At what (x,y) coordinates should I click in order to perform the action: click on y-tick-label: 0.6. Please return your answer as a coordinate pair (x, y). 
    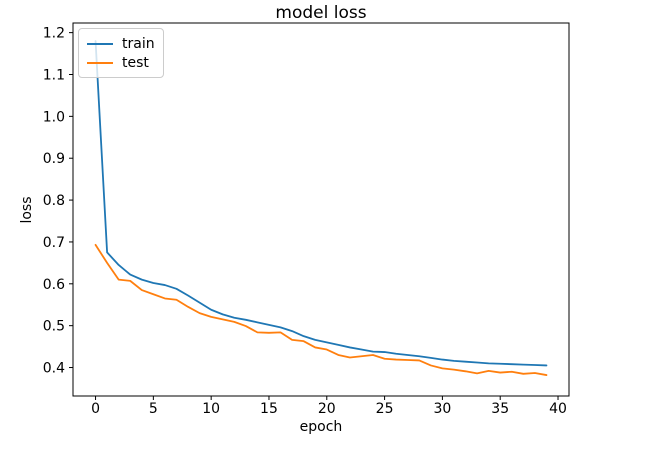
    Looking at the image, I should click on (54, 285).